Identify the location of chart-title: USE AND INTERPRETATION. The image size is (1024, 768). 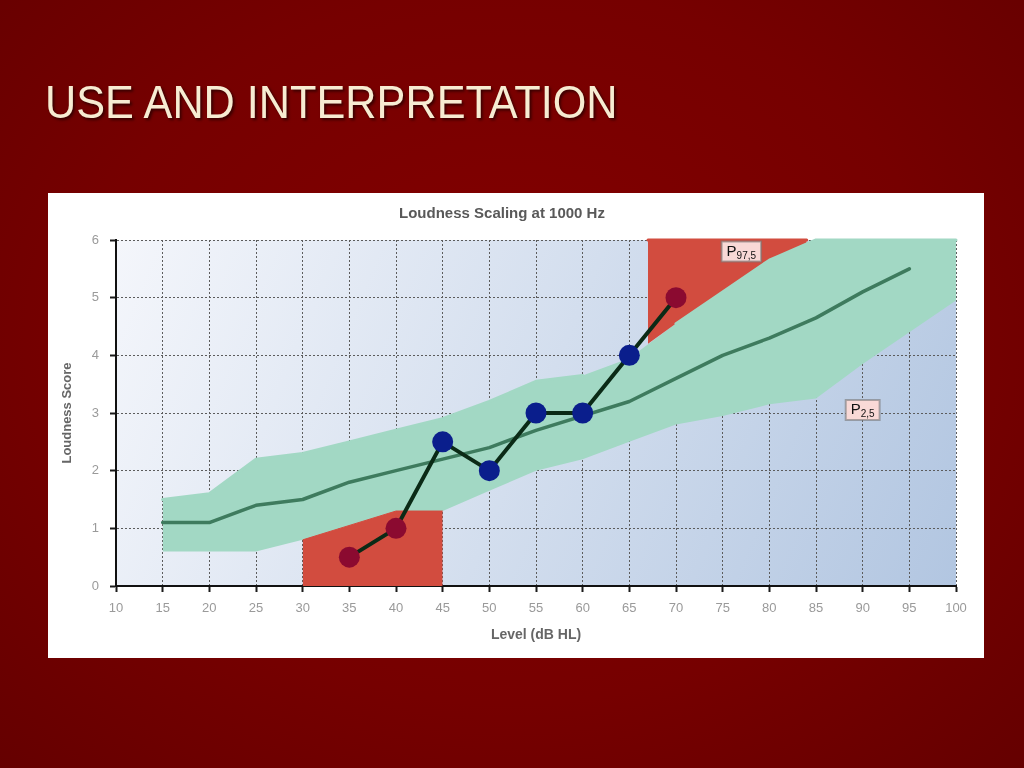
(331, 101).